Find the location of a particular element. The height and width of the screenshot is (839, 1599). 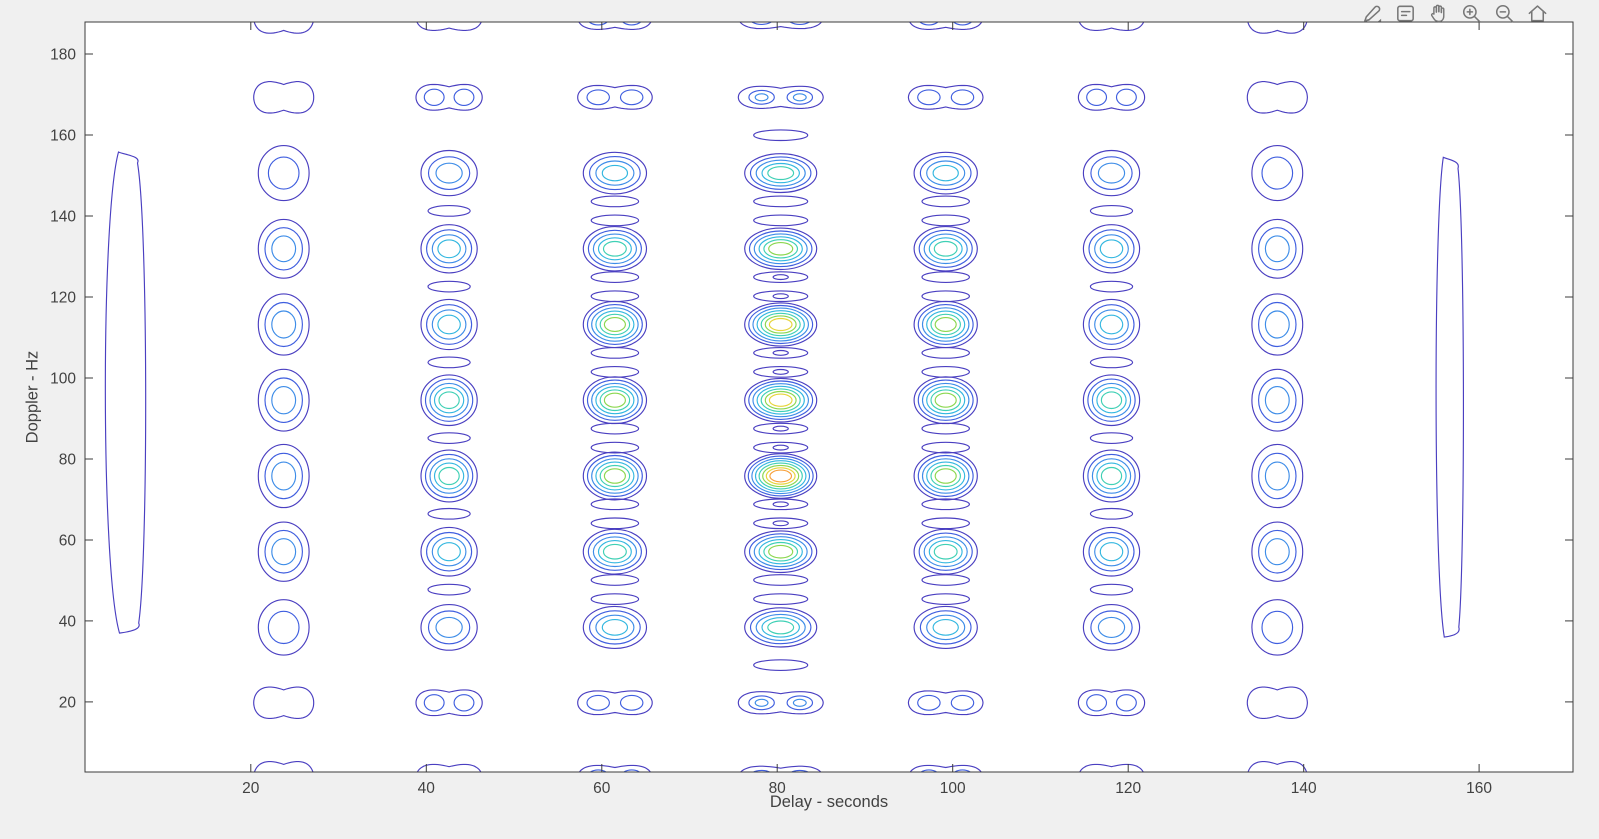

x-tick-label: 120 is located at coordinates (1128, 788).